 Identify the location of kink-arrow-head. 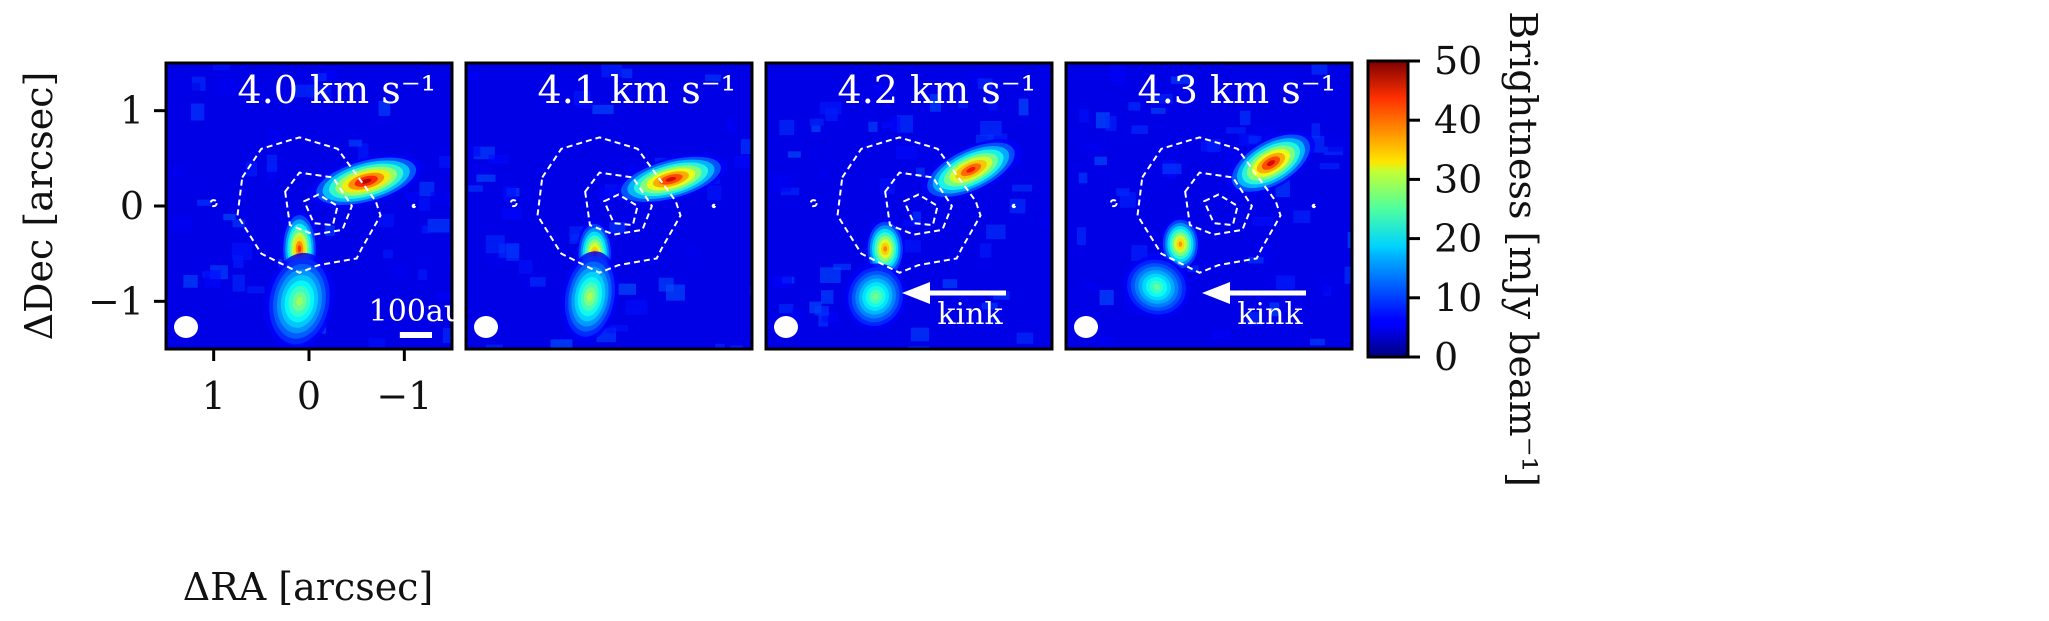
(1216, 293).